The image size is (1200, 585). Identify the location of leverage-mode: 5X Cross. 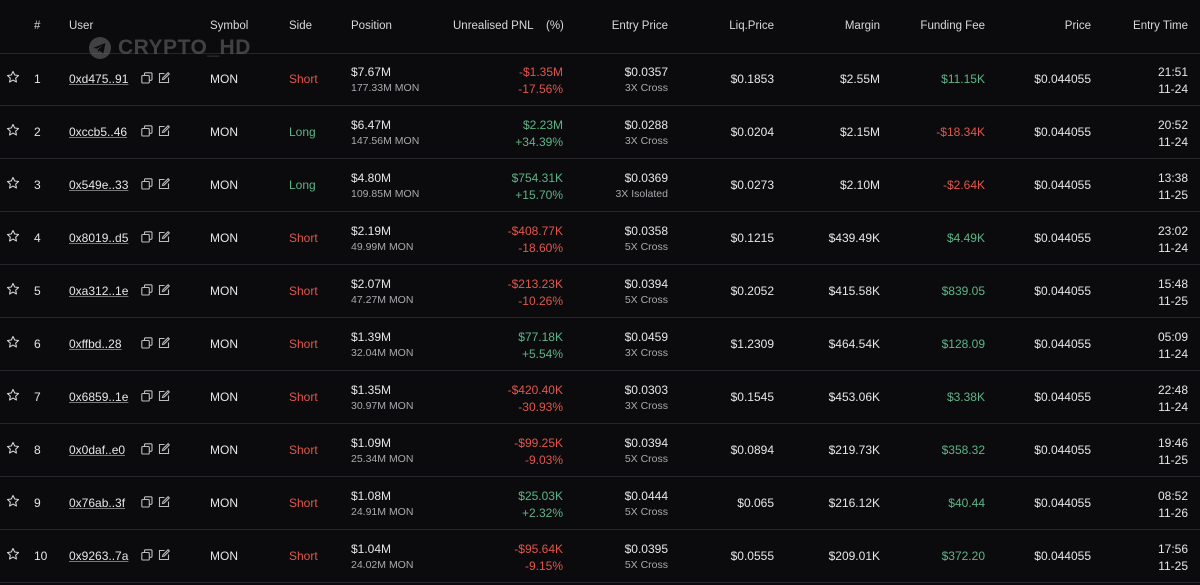
(646, 247).